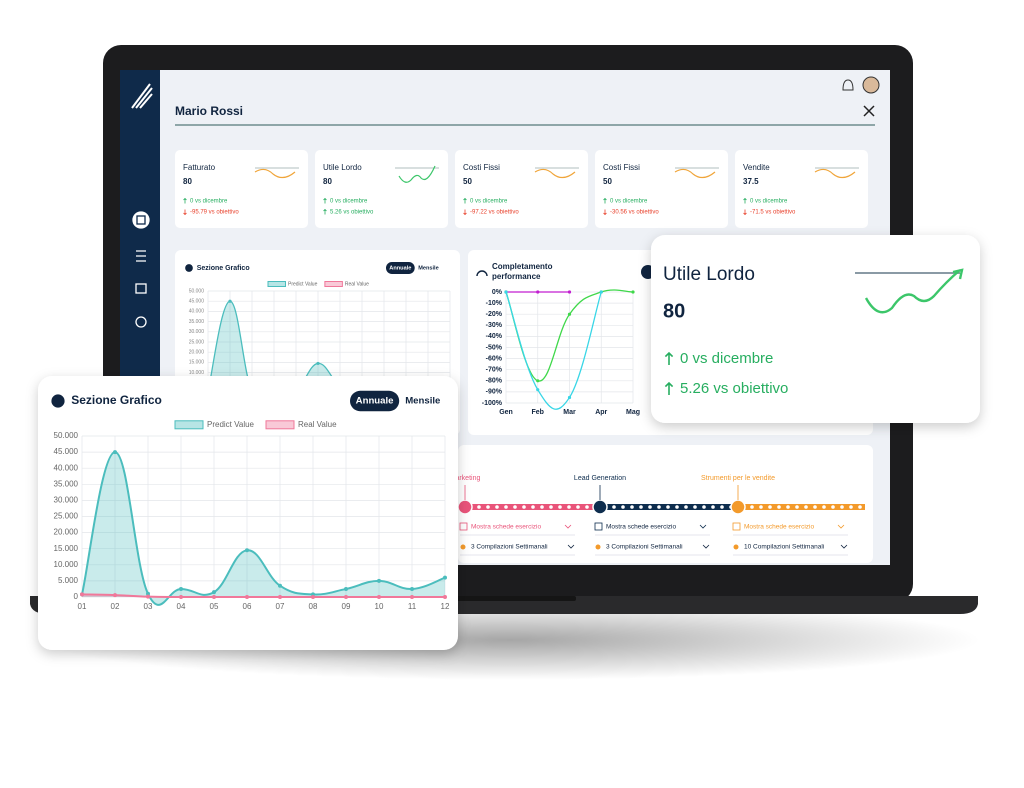 The width and height of the screenshot is (1024, 788). I want to click on chart-title: performance, so click(516, 276).